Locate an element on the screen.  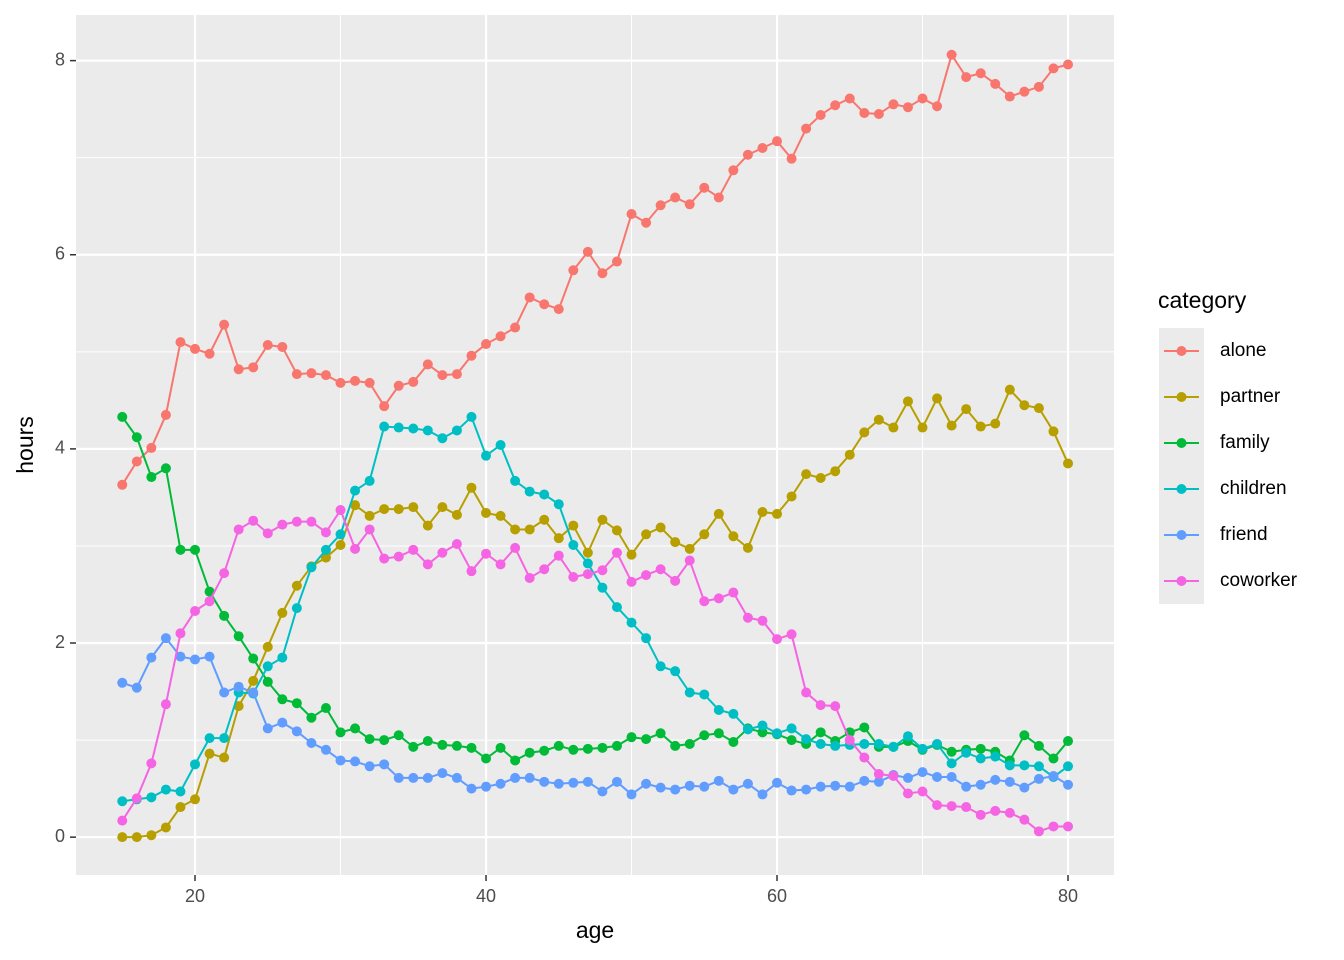
legend-title: category is located at coordinates (1202, 300).